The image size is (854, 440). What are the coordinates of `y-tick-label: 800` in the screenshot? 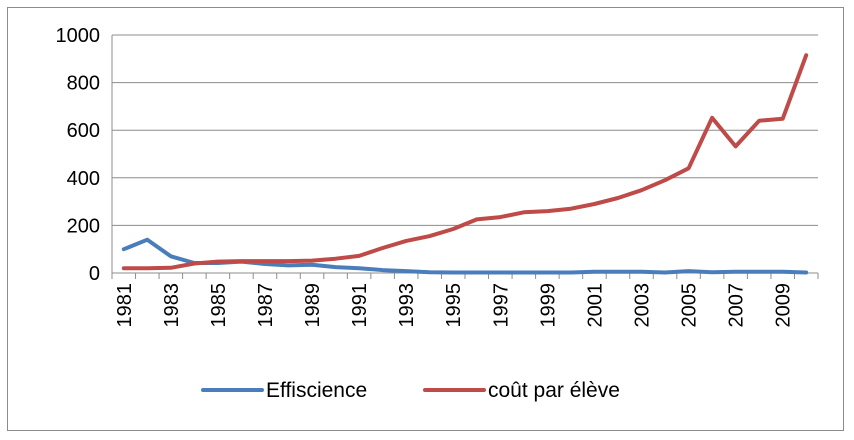 It's located at (83, 84).